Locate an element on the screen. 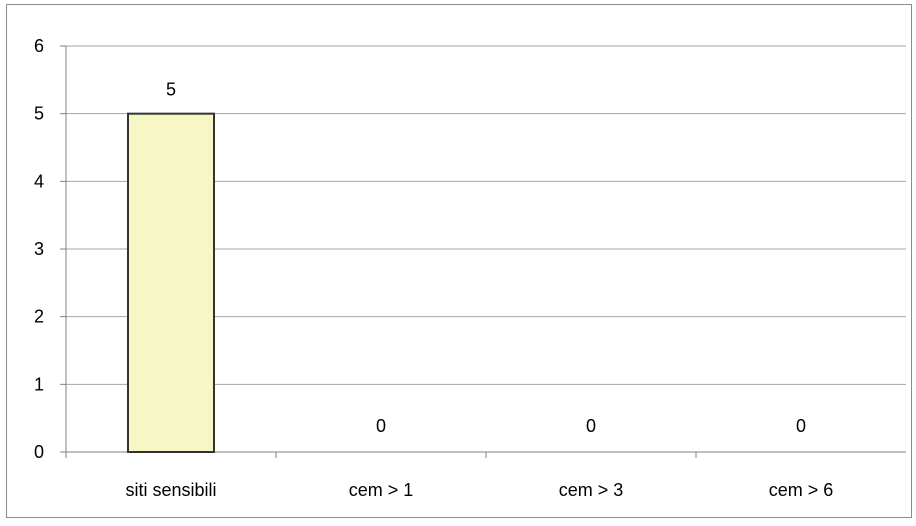  bars is located at coordinates (171, 283).